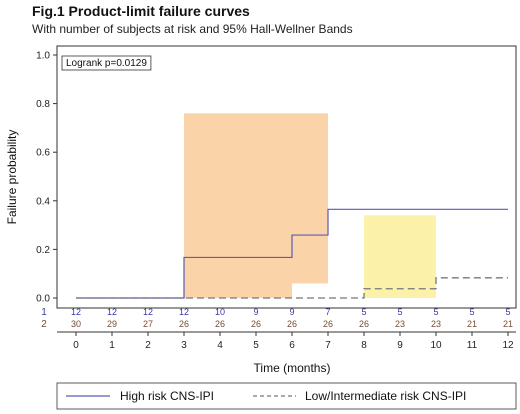 The height and width of the screenshot is (414, 520). What do you see at coordinates (385, 396) in the screenshot?
I see `legend-label-2: Low/Intermediate risk CNS-IPI` at bounding box center [385, 396].